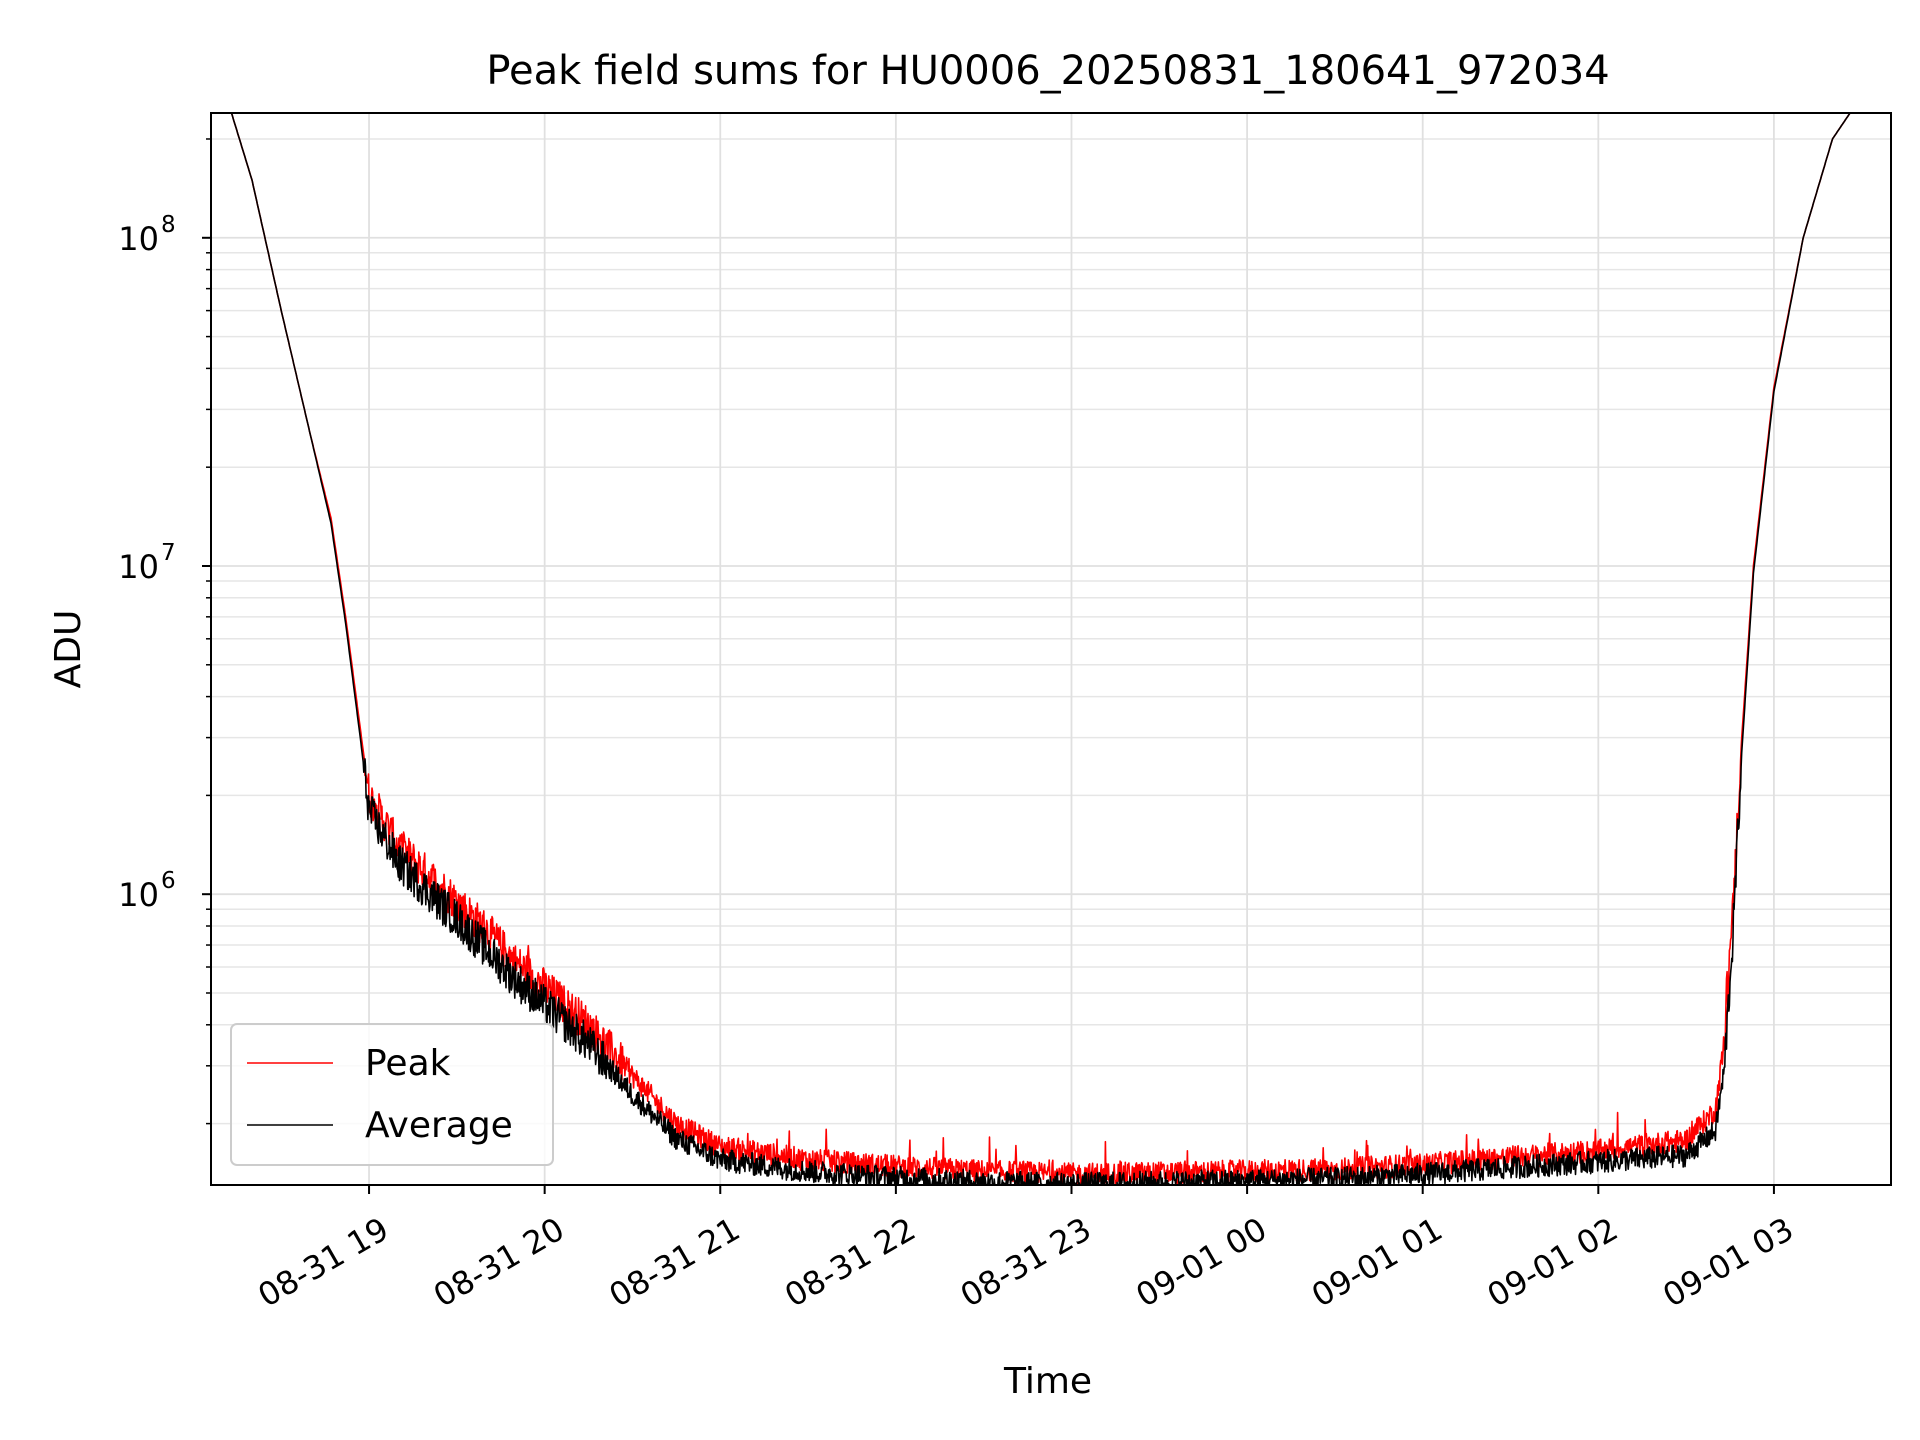 This screenshot has height=1440, width=1920. Describe the element at coordinates (168, 881) in the screenshot. I see `y-tick-exponent: 6` at that location.